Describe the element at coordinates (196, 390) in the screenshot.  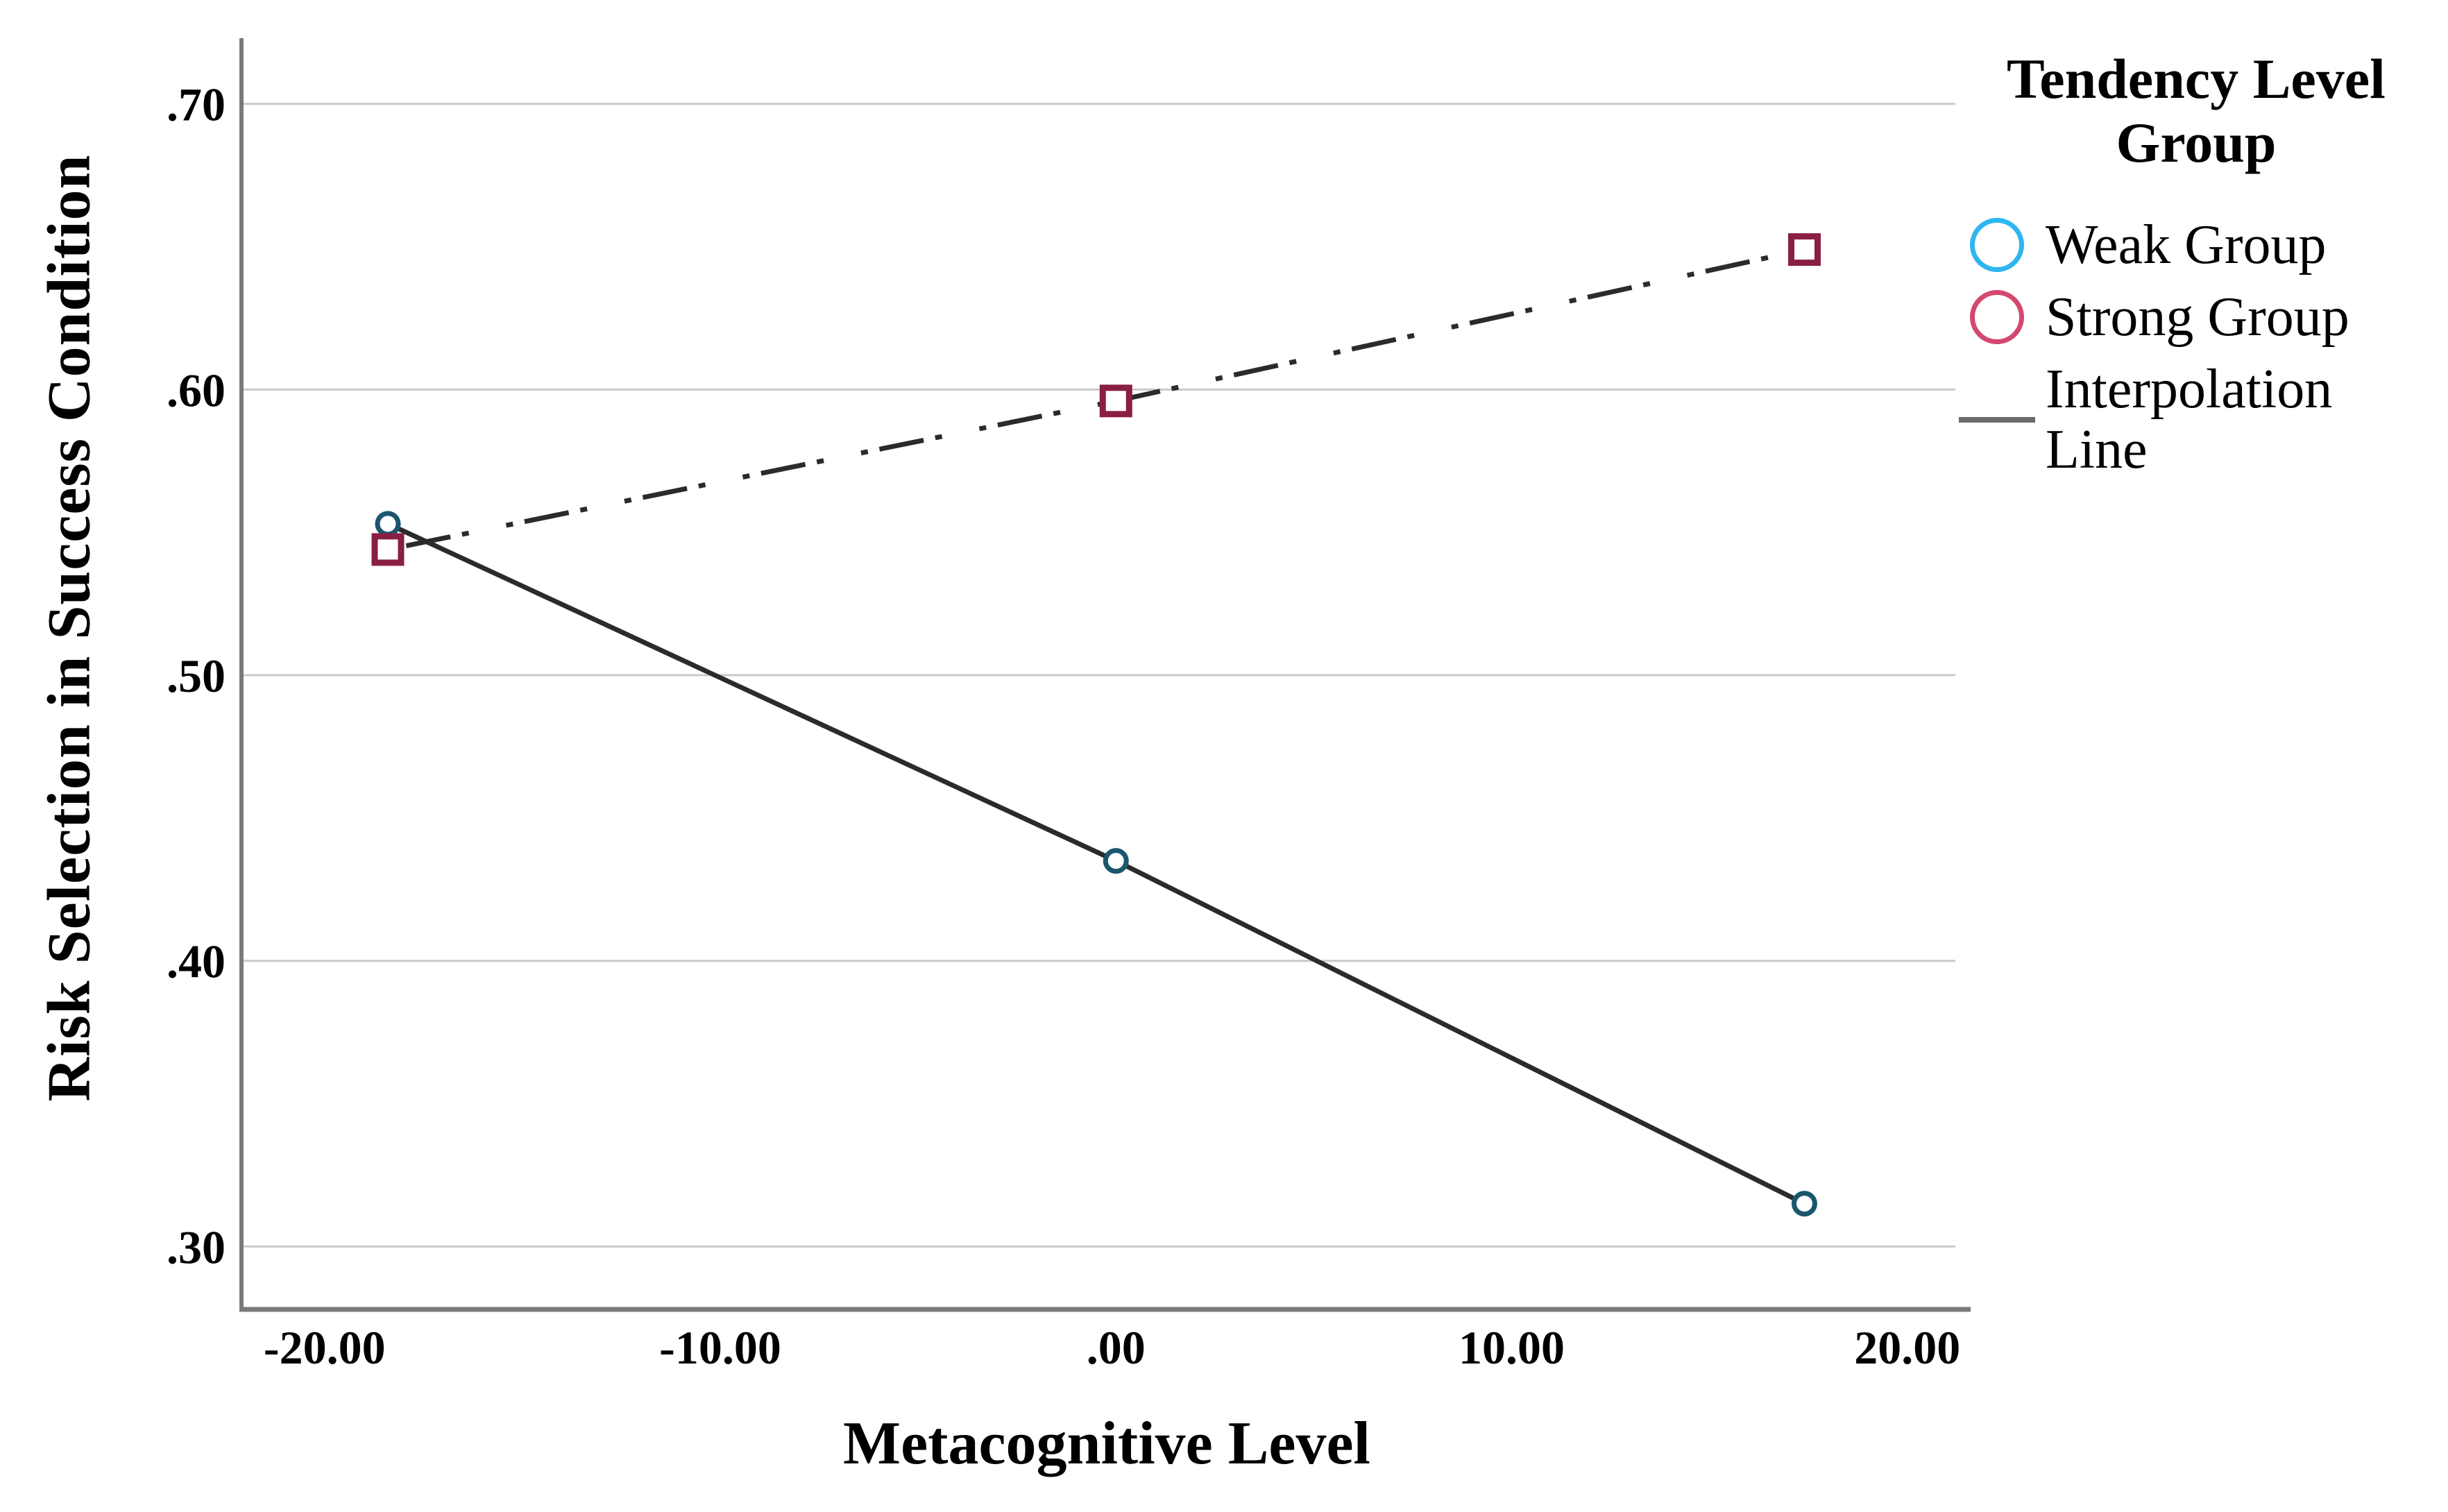
I see `y-tick-label: .60` at that location.